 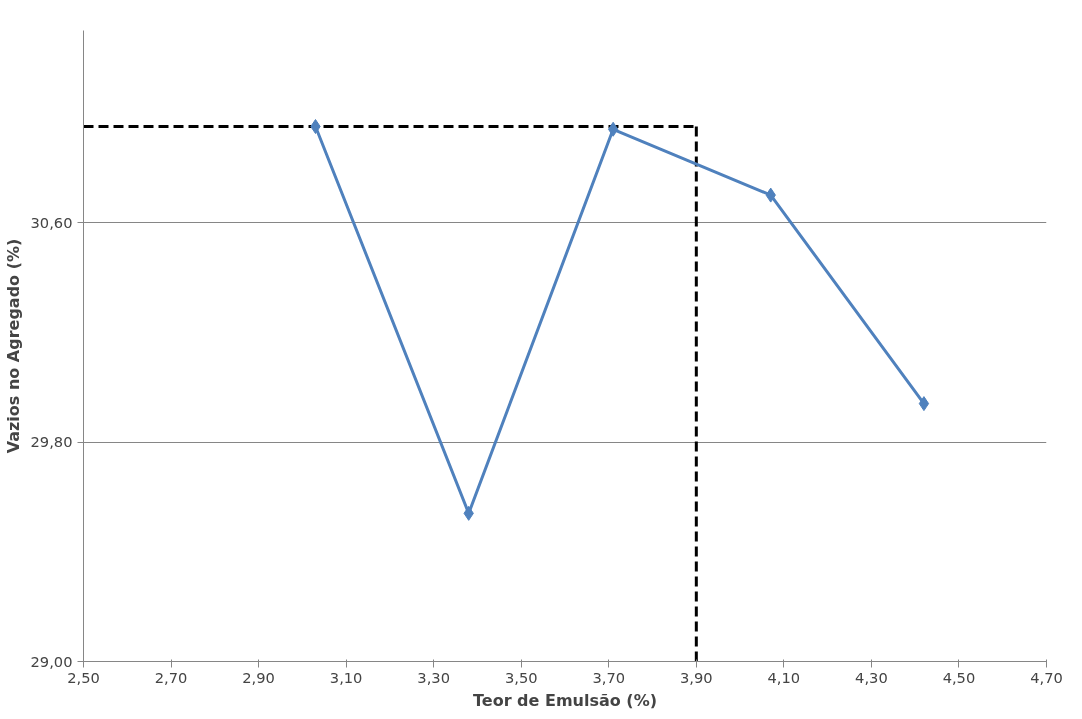 I want to click on y-axis-title: Vazios no Agregado (%), so click(x=13, y=346).